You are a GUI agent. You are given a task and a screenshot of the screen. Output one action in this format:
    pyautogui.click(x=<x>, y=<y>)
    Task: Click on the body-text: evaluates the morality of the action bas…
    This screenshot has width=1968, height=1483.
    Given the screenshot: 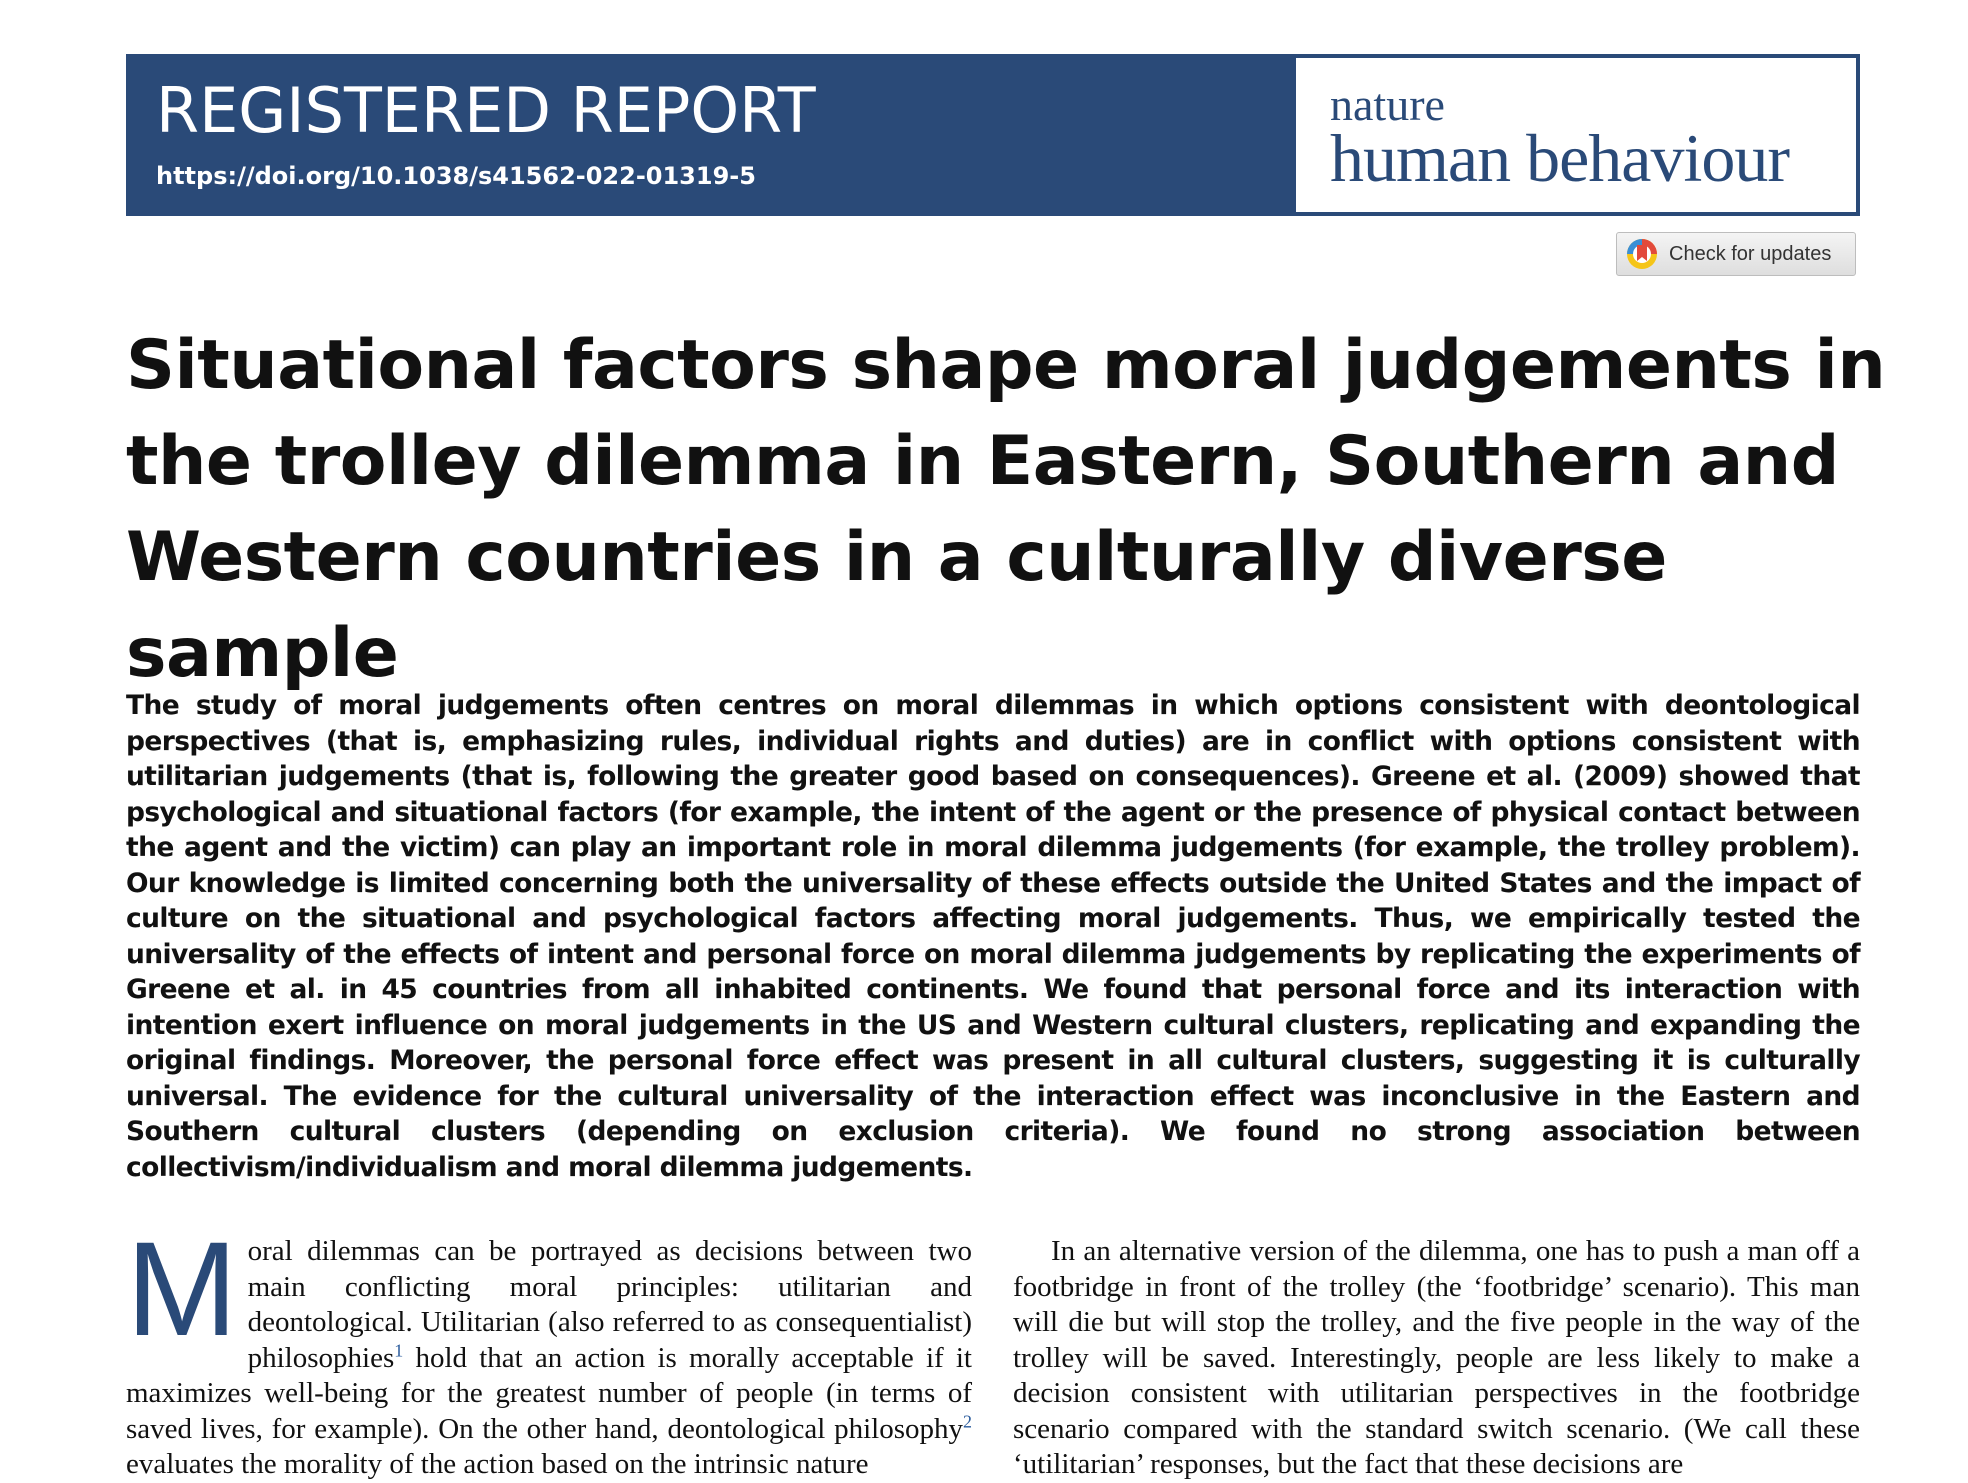 What is the action you would take?
    pyautogui.click(x=497, y=1464)
    